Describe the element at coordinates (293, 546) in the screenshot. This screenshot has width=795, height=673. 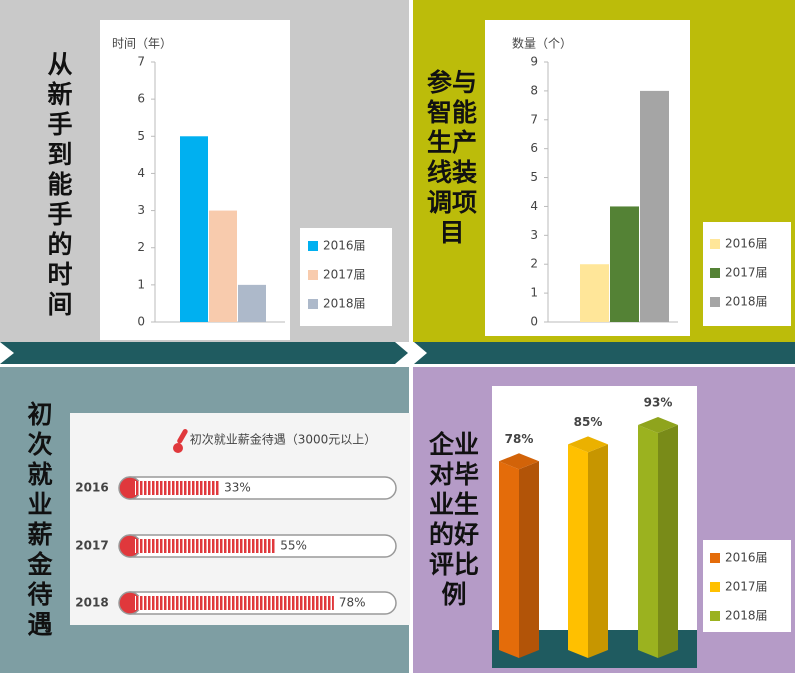
I see `value-label: 55%` at that location.